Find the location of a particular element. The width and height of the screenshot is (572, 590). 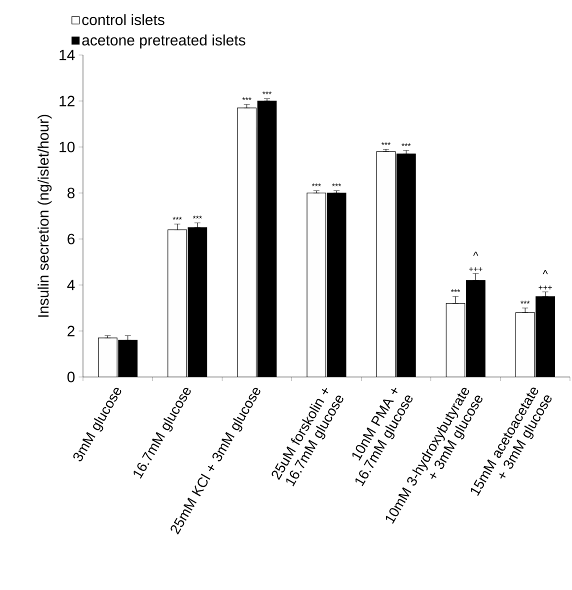

legend-label: control islets is located at coordinates (123, 20).